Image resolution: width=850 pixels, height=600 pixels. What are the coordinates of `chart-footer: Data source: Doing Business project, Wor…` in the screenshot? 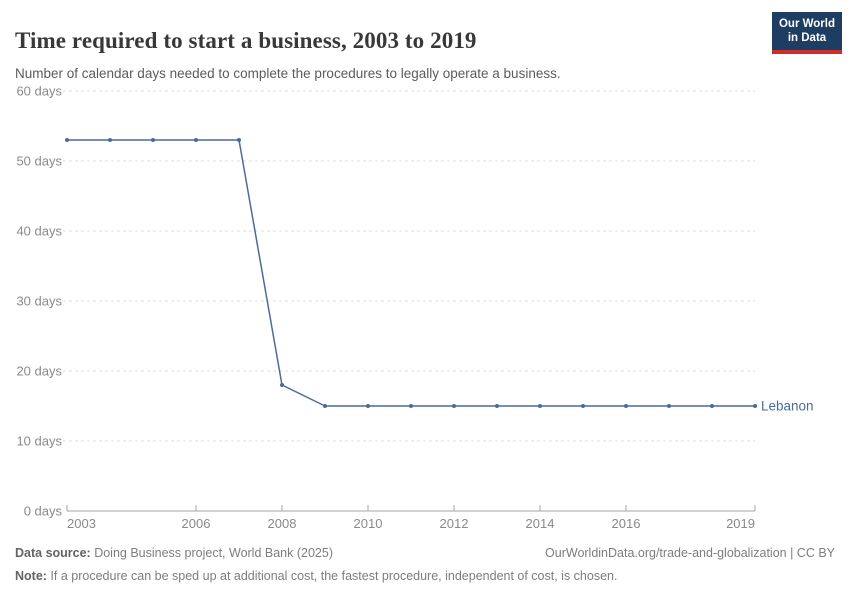 It's located at (425, 553).